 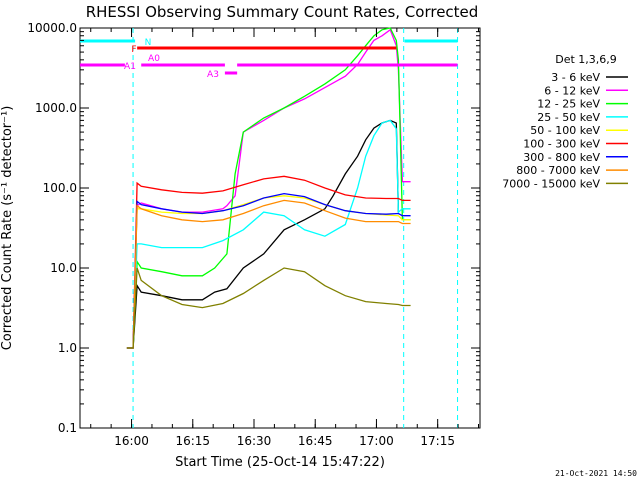 What do you see at coordinates (192, 441) in the screenshot?
I see `x-tick-label-1: 16:15` at bounding box center [192, 441].